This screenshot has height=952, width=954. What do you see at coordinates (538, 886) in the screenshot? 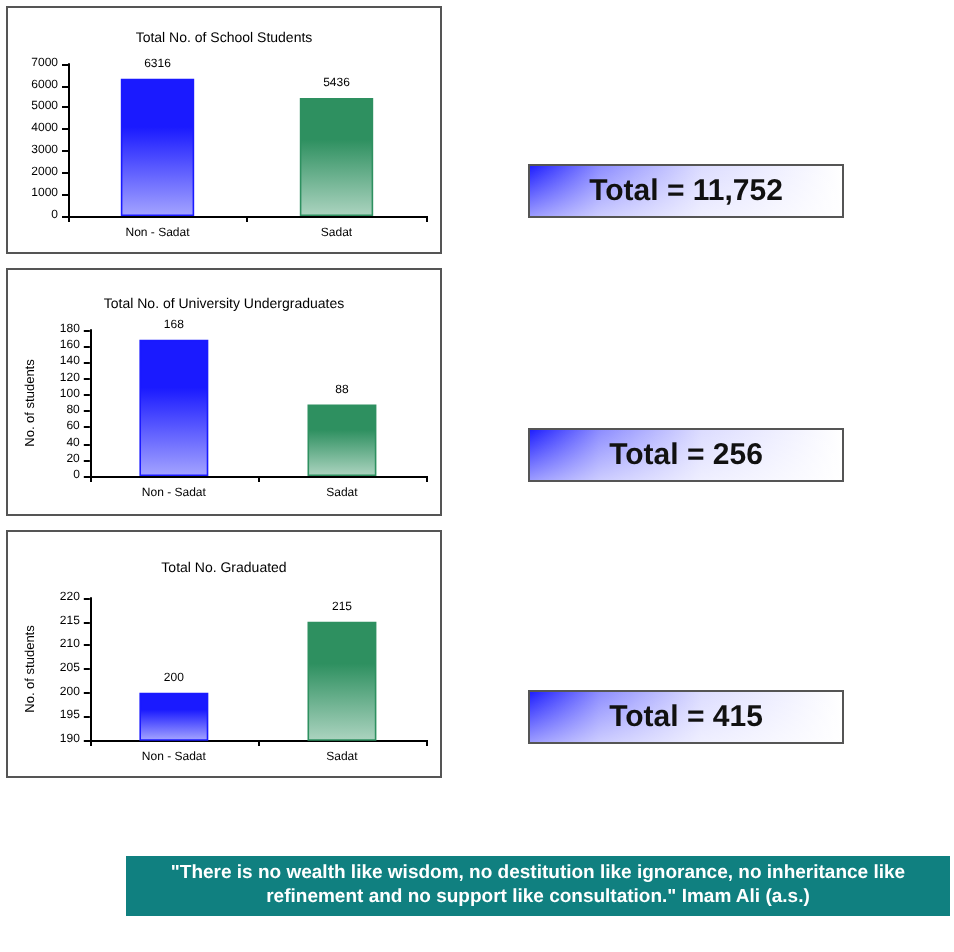
I see `text: "There is no wealth like wisdom, no destitution like ignorance, no inheritance like refinement and no support like consultation." Imam Ali (a.s.)` at bounding box center [538, 886].